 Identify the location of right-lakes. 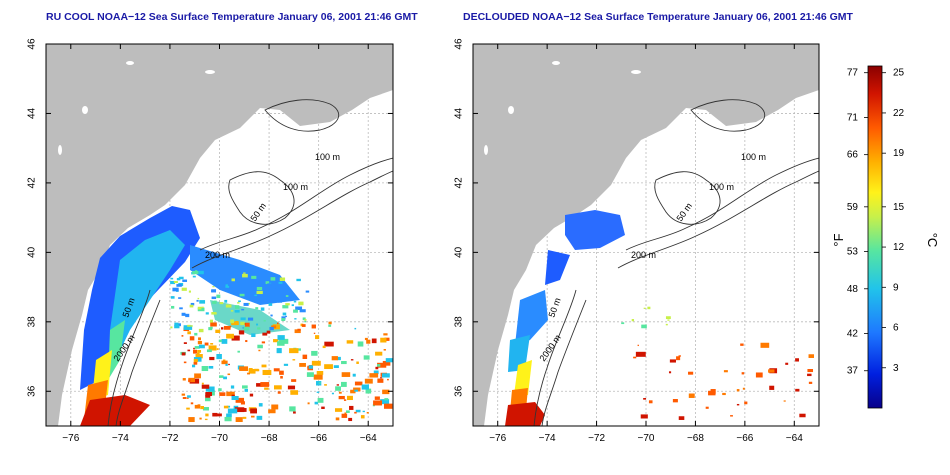
(562, 108).